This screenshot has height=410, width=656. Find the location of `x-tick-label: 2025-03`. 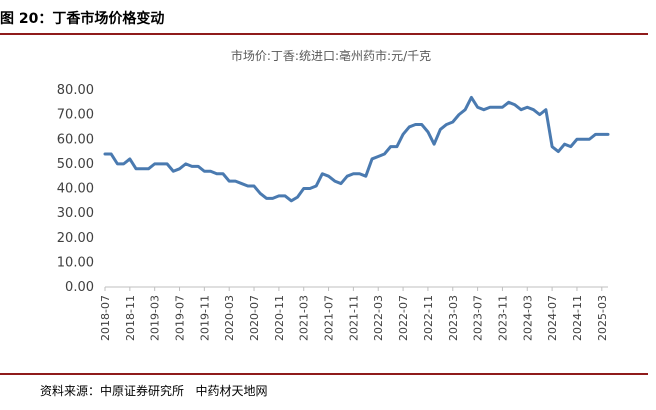

x-tick-label: 2025-03 is located at coordinates (602, 318).